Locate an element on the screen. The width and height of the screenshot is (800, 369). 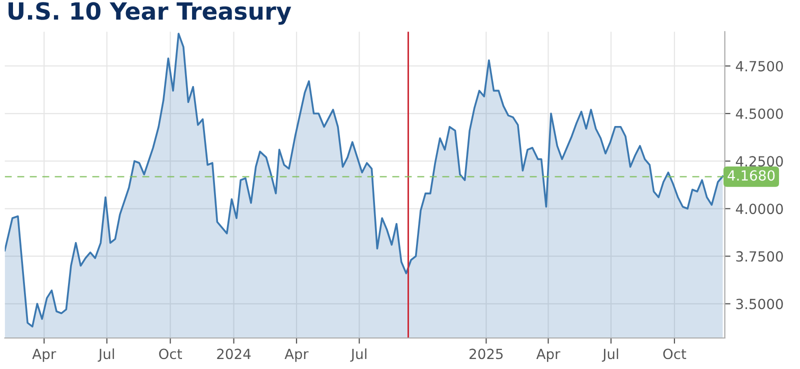
y-tick-label: 4.0000 is located at coordinates (759, 209).